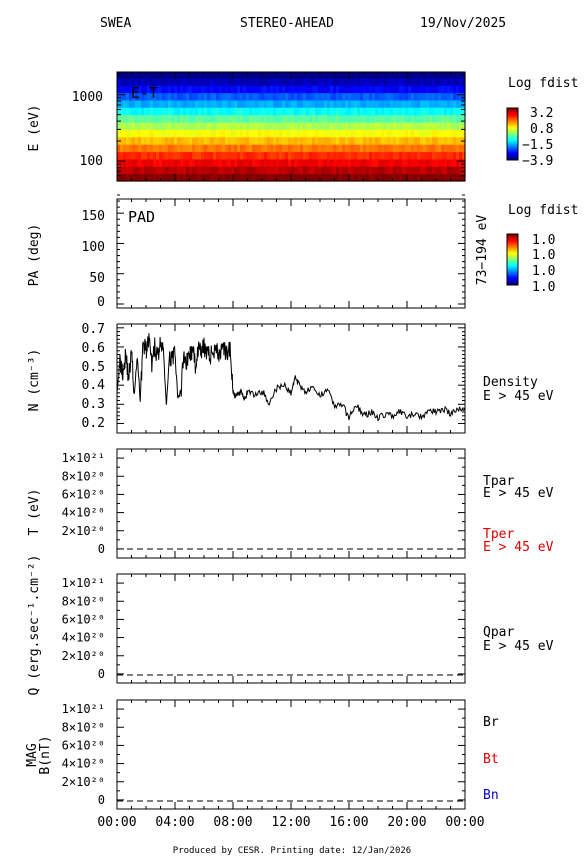 Image resolution: width=584 pixels, height=868 pixels. What do you see at coordinates (83, 583) in the screenshot?
I see `ytick-label: 1×10²¹` at bounding box center [83, 583].